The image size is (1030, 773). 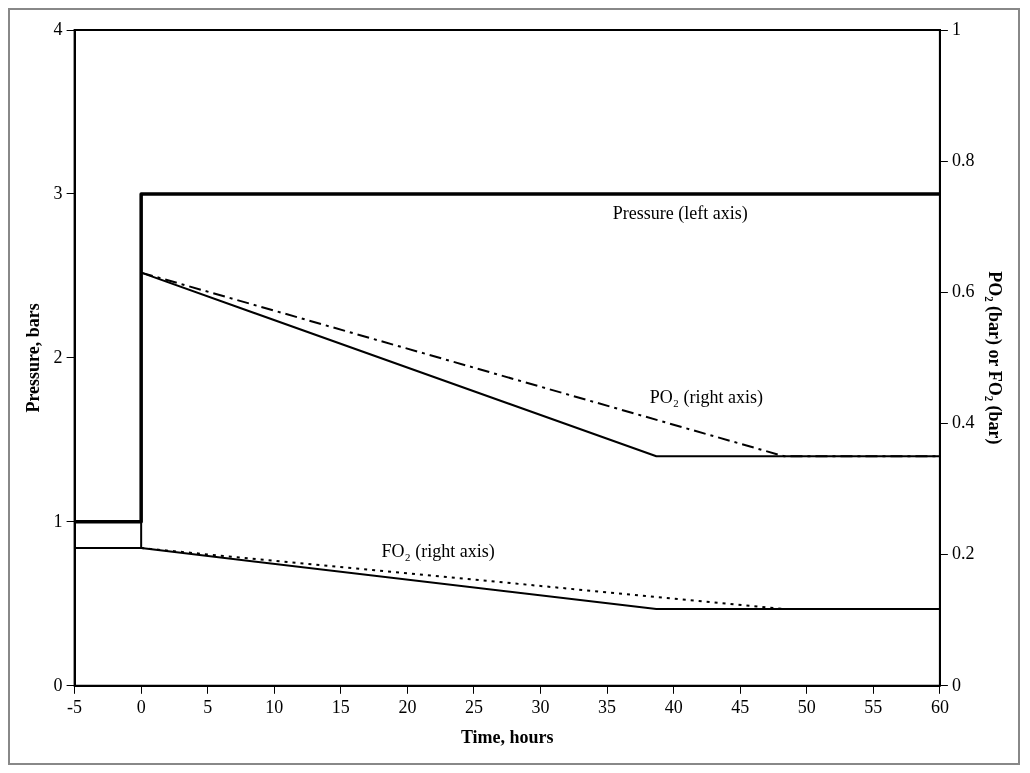 I want to click on y2-axis-title: PO₂ (bar) or FO₂ (bar), so click(x=994, y=358).